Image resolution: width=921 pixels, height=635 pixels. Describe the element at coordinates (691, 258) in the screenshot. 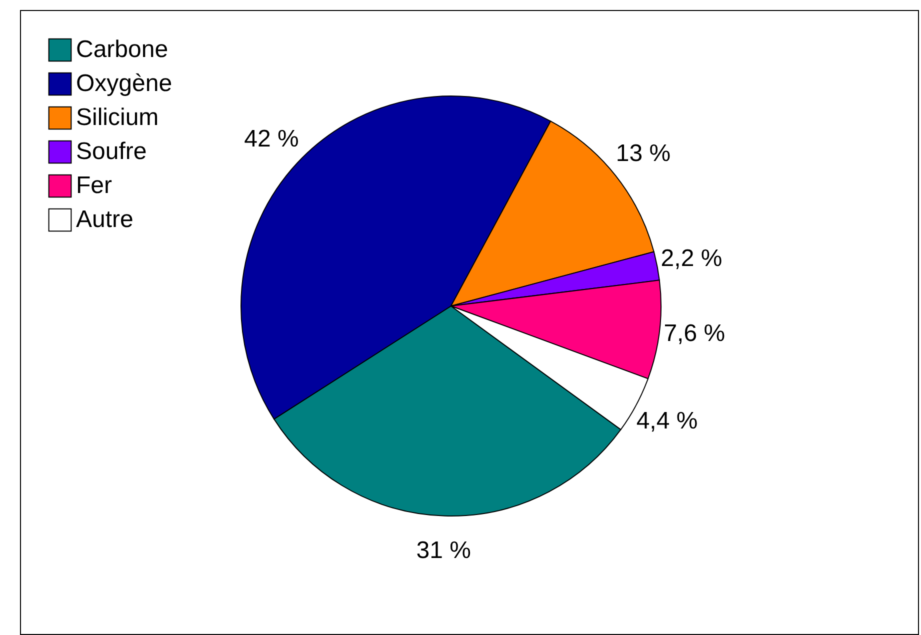

I see `data-label: 2,2 %` at that location.